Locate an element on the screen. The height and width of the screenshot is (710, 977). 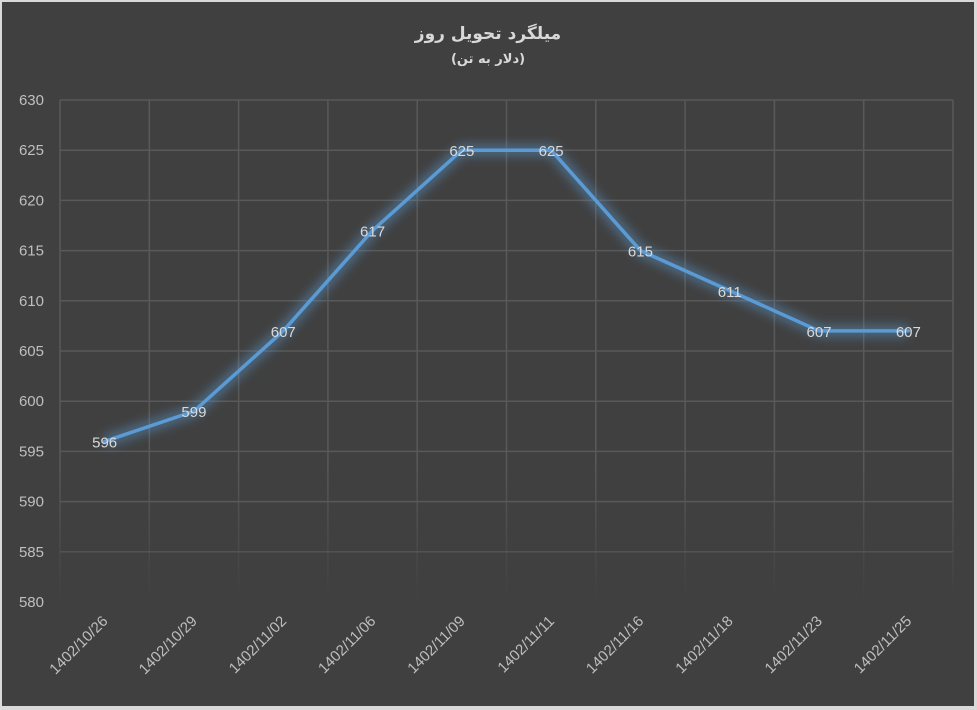
y-tick-label: 585 is located at coordinates (31, 552).